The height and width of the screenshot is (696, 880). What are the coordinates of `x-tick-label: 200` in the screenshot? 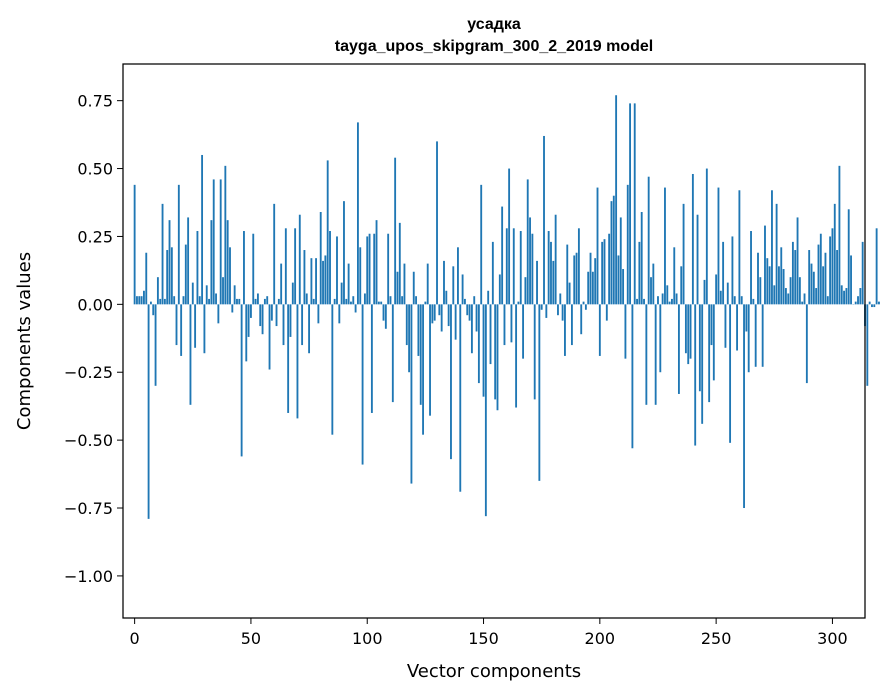 It's located at (600, 638).